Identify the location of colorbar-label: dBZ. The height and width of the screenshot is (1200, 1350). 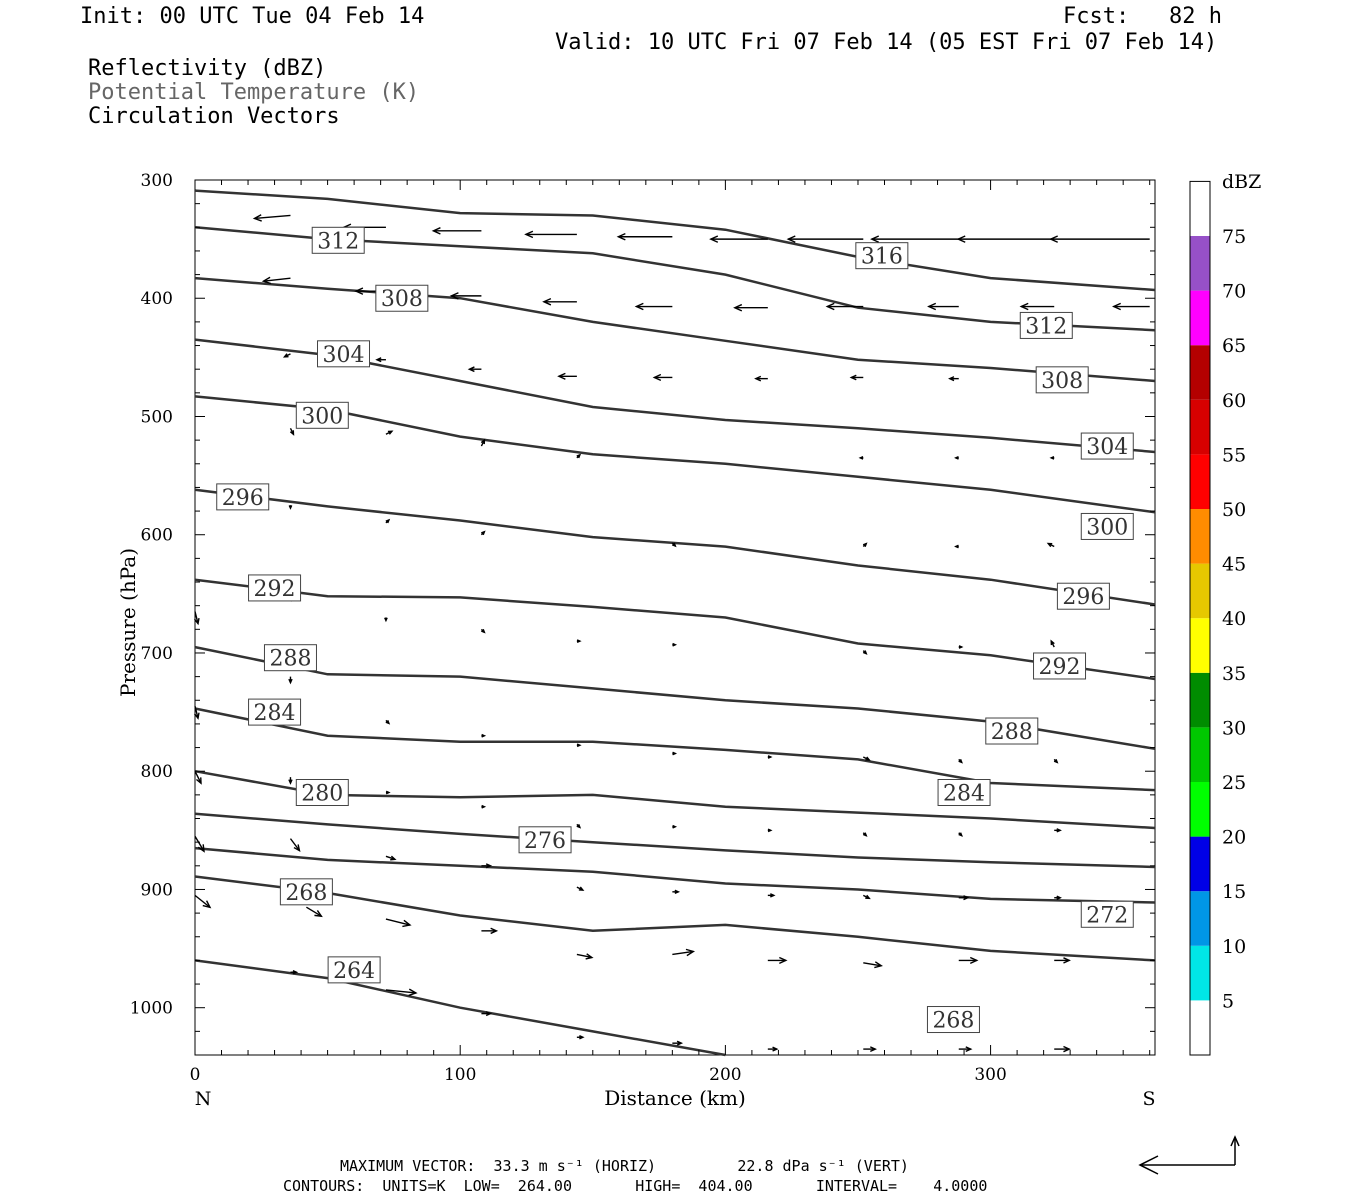
(1241, 182).